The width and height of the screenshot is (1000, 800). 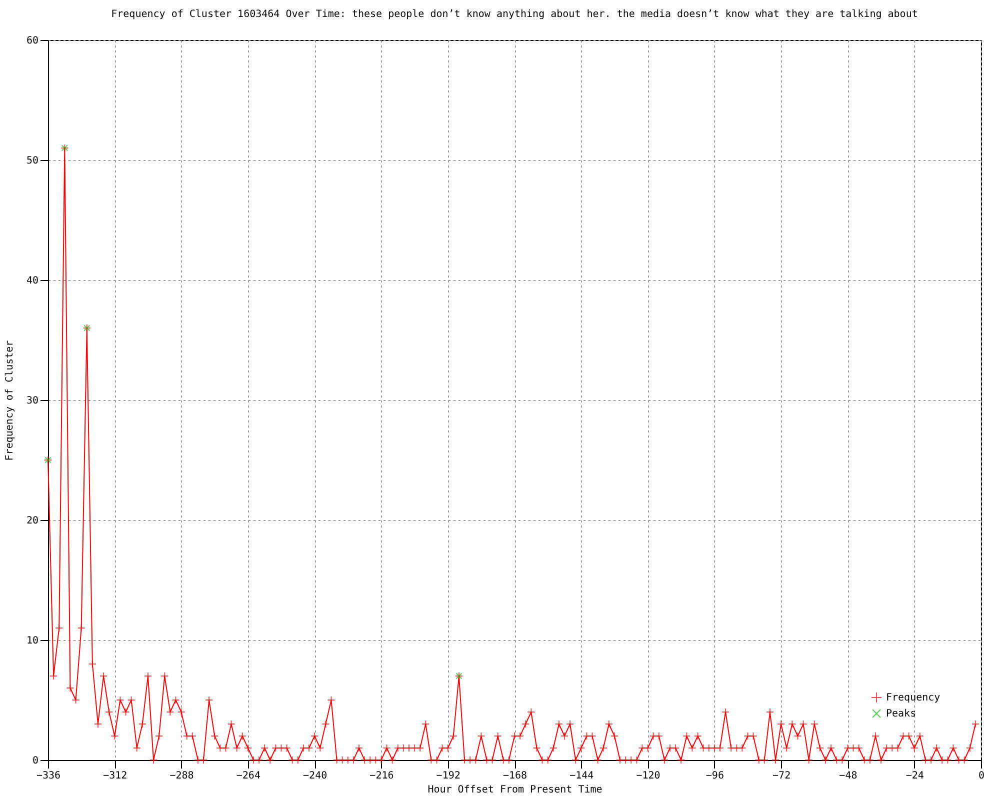 I want to click on y-tick-label: 50, so click(x=32, y=161).